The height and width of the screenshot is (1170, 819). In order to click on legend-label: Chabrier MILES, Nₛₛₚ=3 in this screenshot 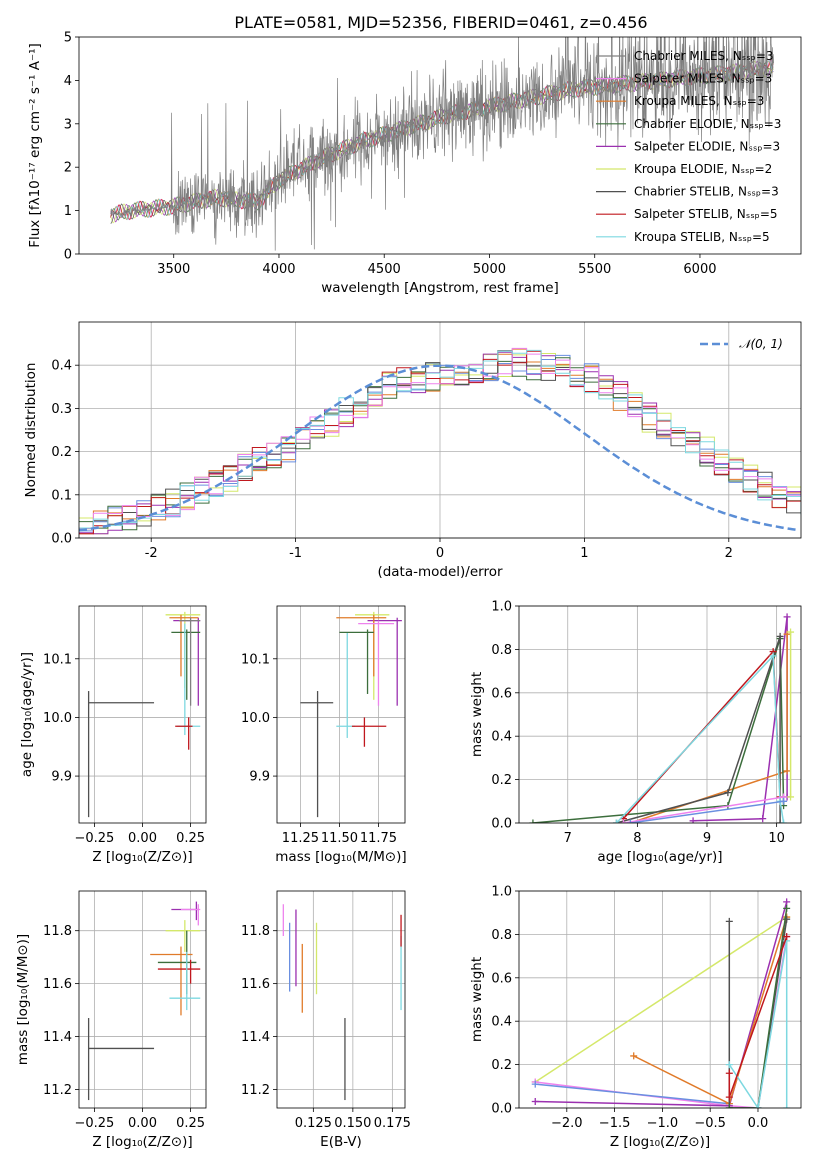, I will do `click(704, 56)`.